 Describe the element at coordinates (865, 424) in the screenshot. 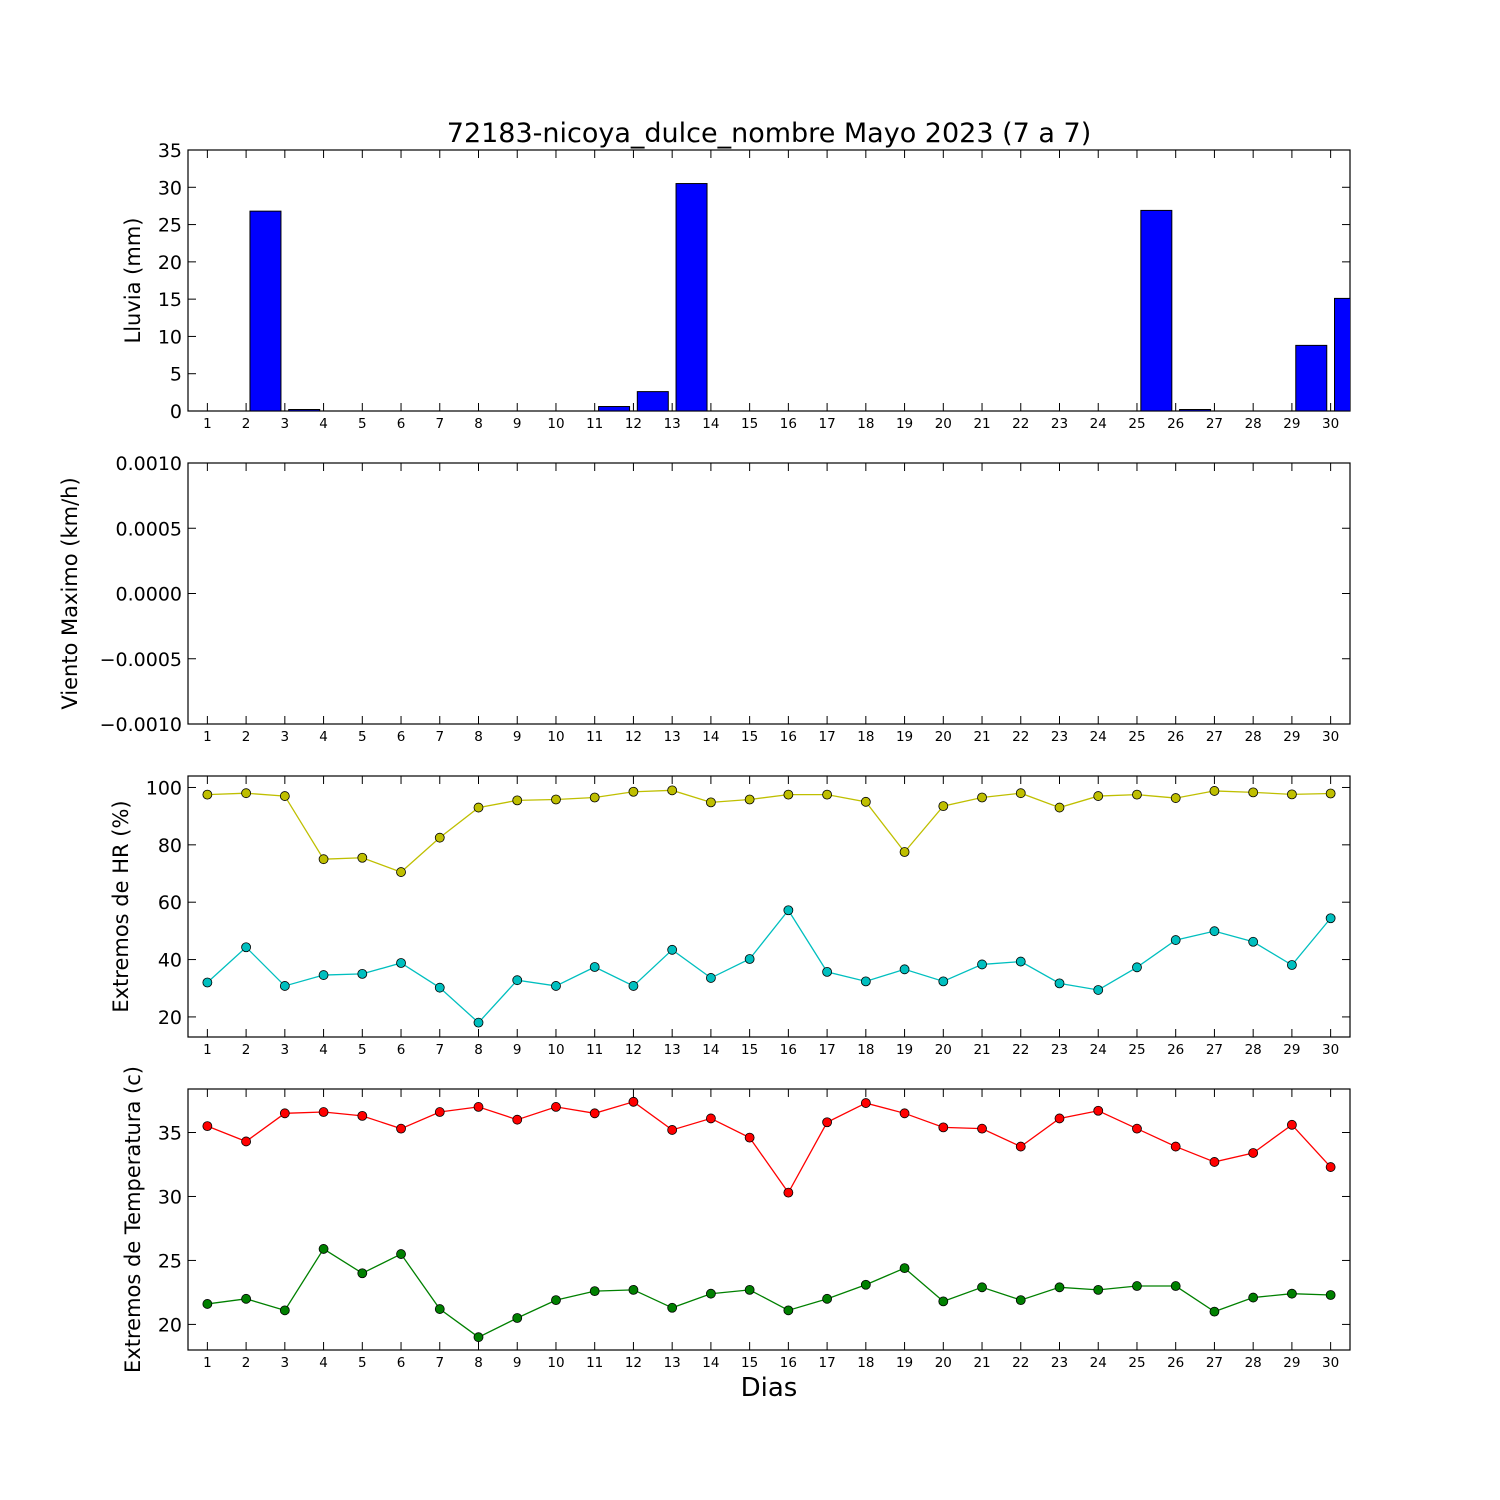

I see `rain-xtick-label: 18` at that location.